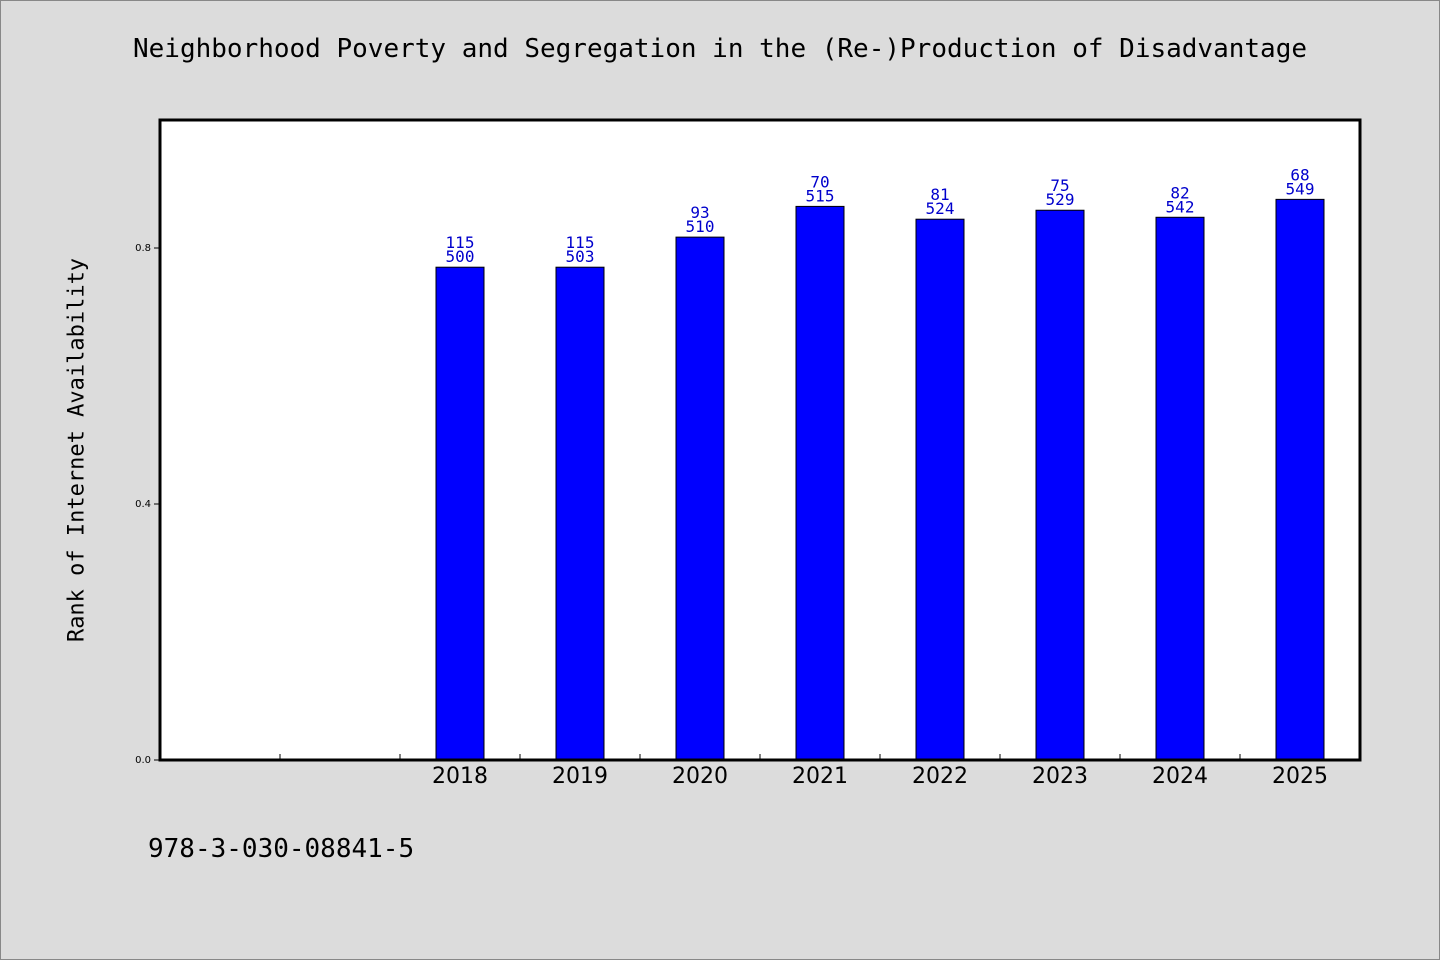 The image size is (1440, 960). I want to click on x-tick-label: 2019, so click(580, 776).